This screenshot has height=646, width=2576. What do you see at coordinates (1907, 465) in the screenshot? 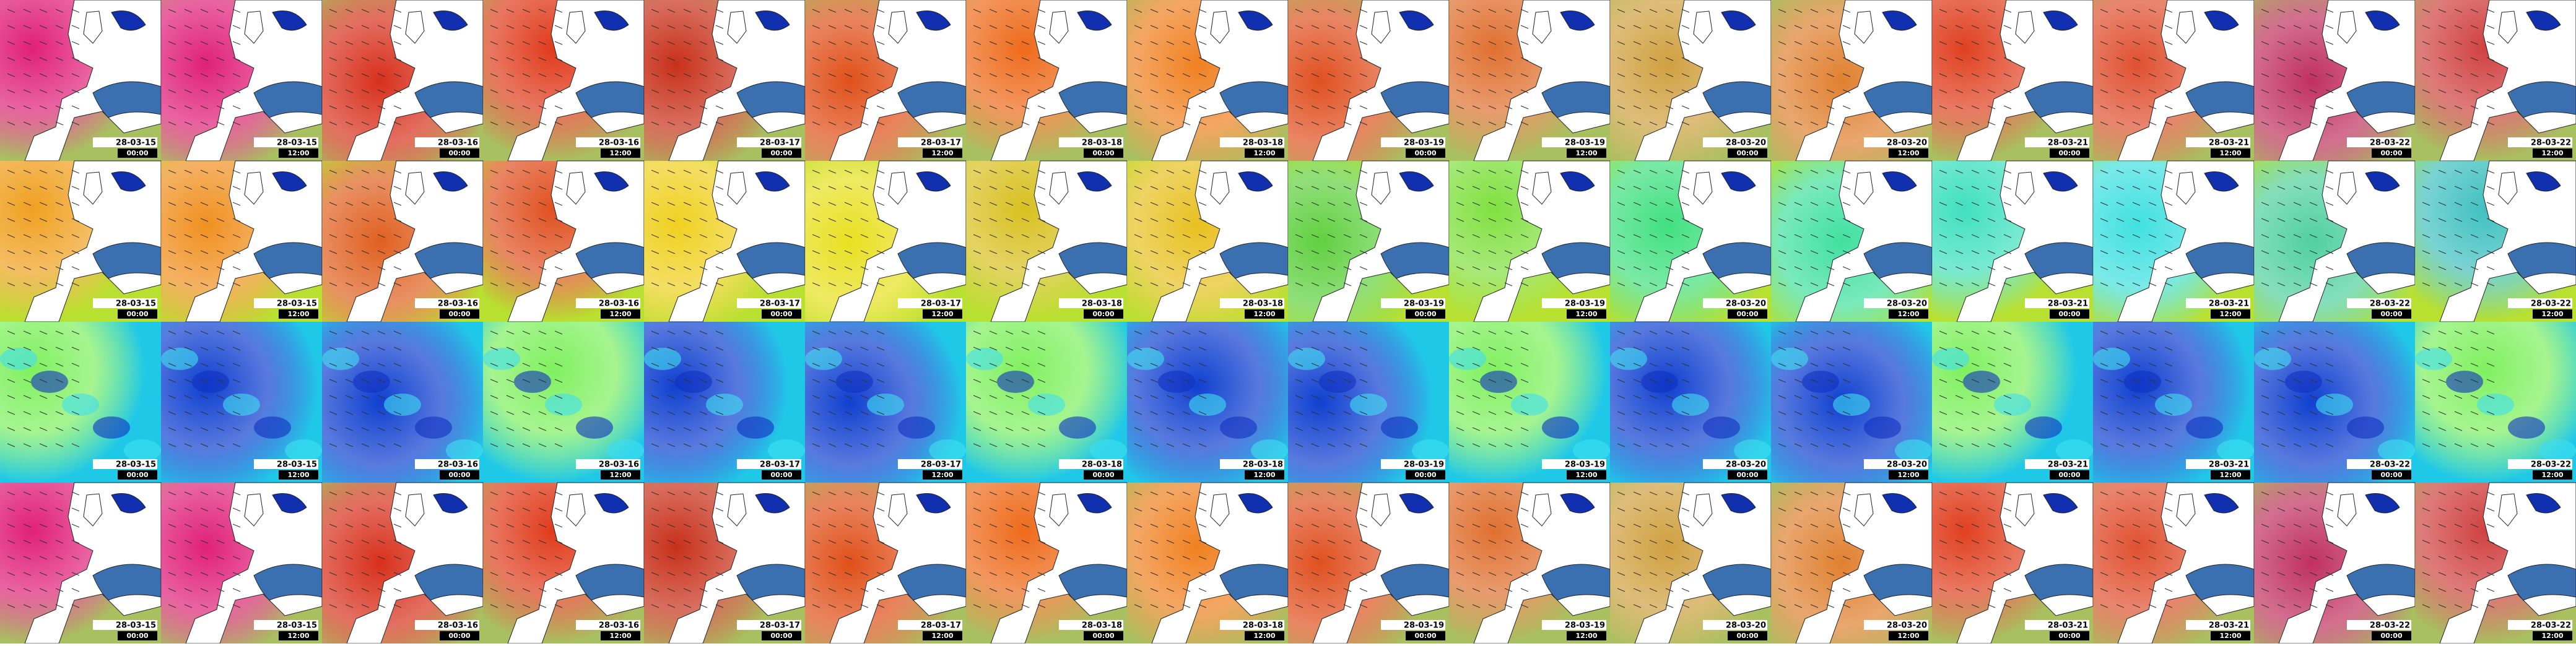
I see `date-label: 28-03-20` at bounding box center [1907, 465].